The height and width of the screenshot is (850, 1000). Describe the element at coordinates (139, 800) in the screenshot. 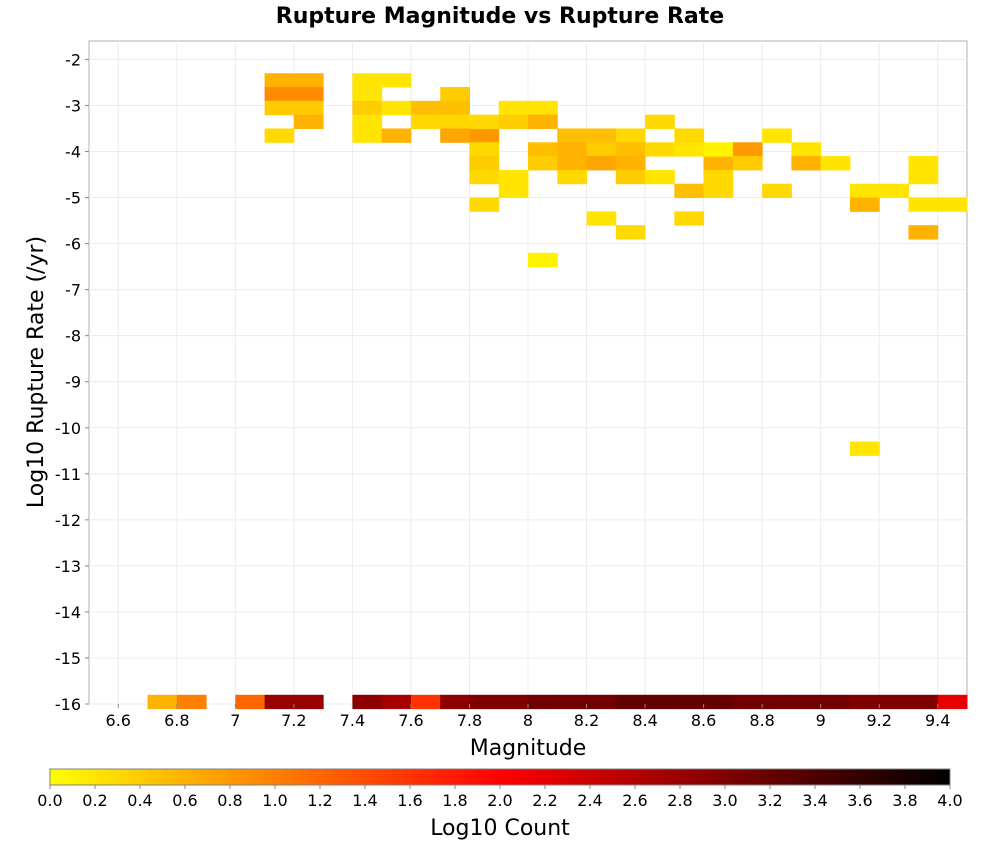

I see `colorbar-tick-label: 0.4` at that location.